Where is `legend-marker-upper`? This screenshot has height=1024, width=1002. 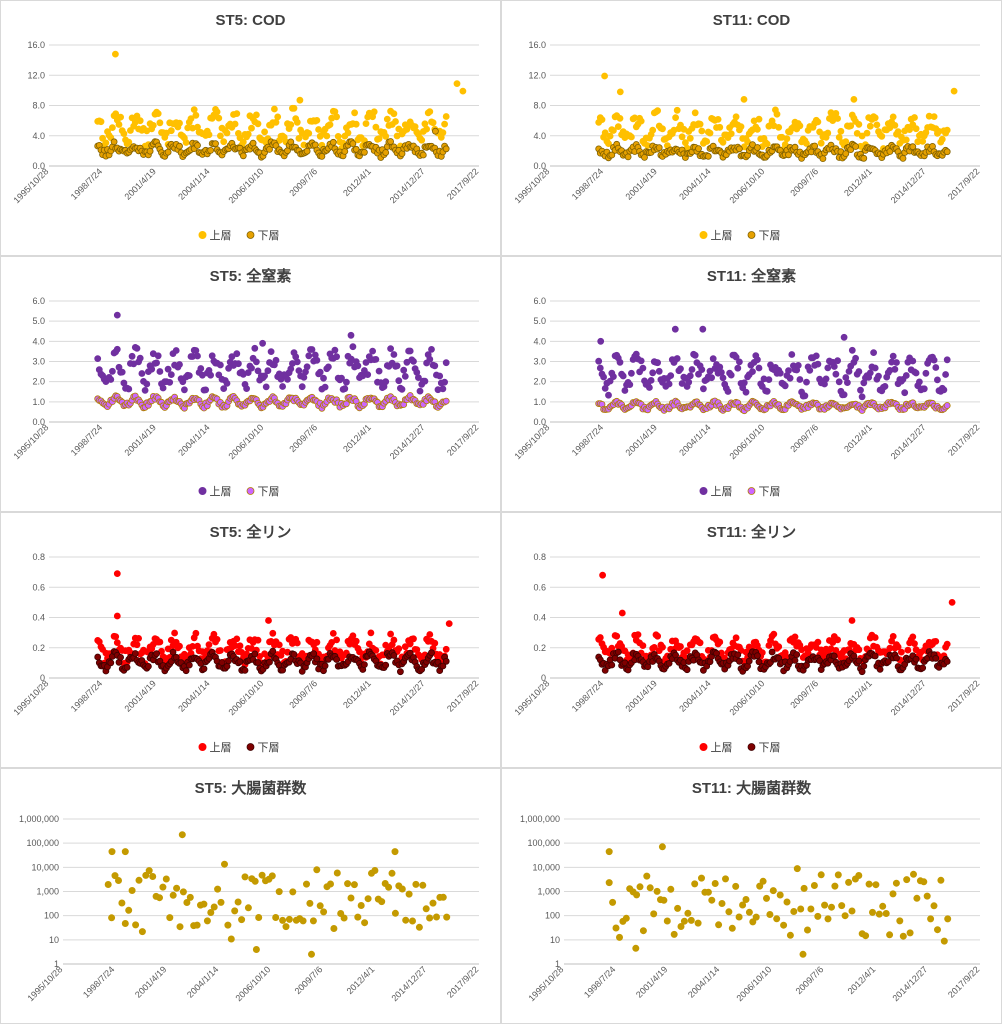
legend-marker-upper is located at coordinates (703, 491).